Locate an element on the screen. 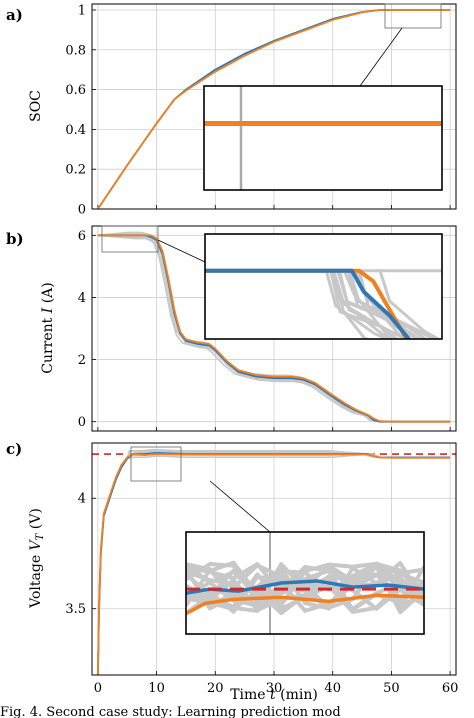 The height and width of the screenshot is (718, 474). panel-a-label: a) is located at coordinates (14, 15).